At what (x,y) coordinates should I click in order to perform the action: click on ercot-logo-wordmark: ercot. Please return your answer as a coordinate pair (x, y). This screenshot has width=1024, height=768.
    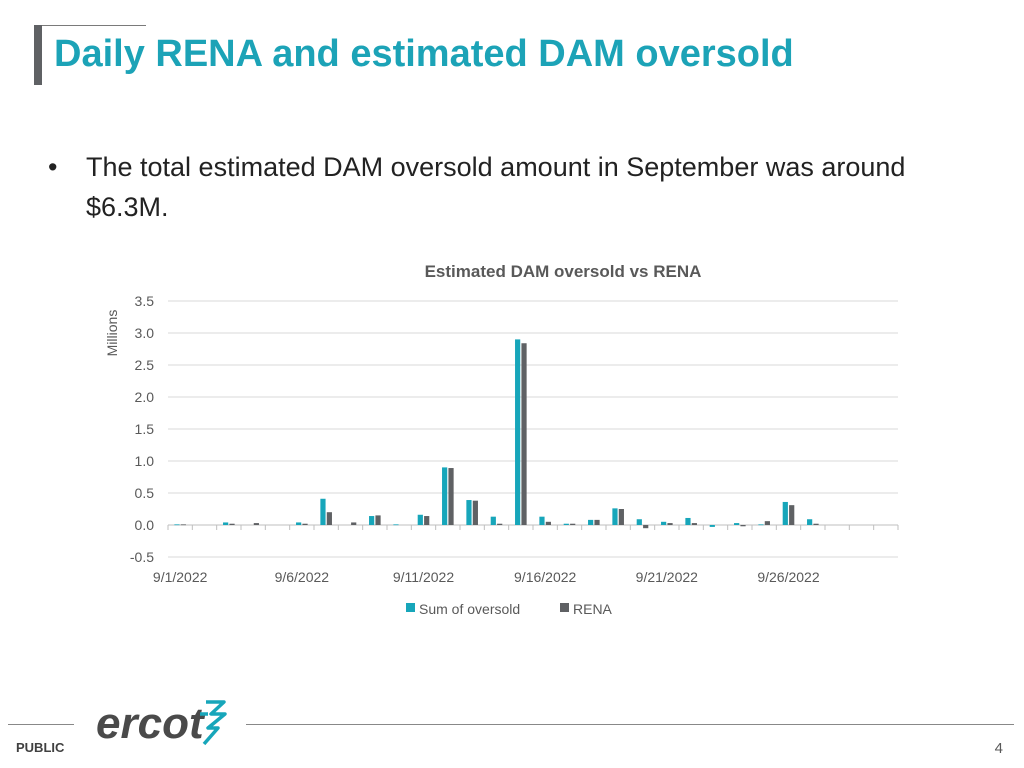
    Looking at the image, I should click on (151, 723).